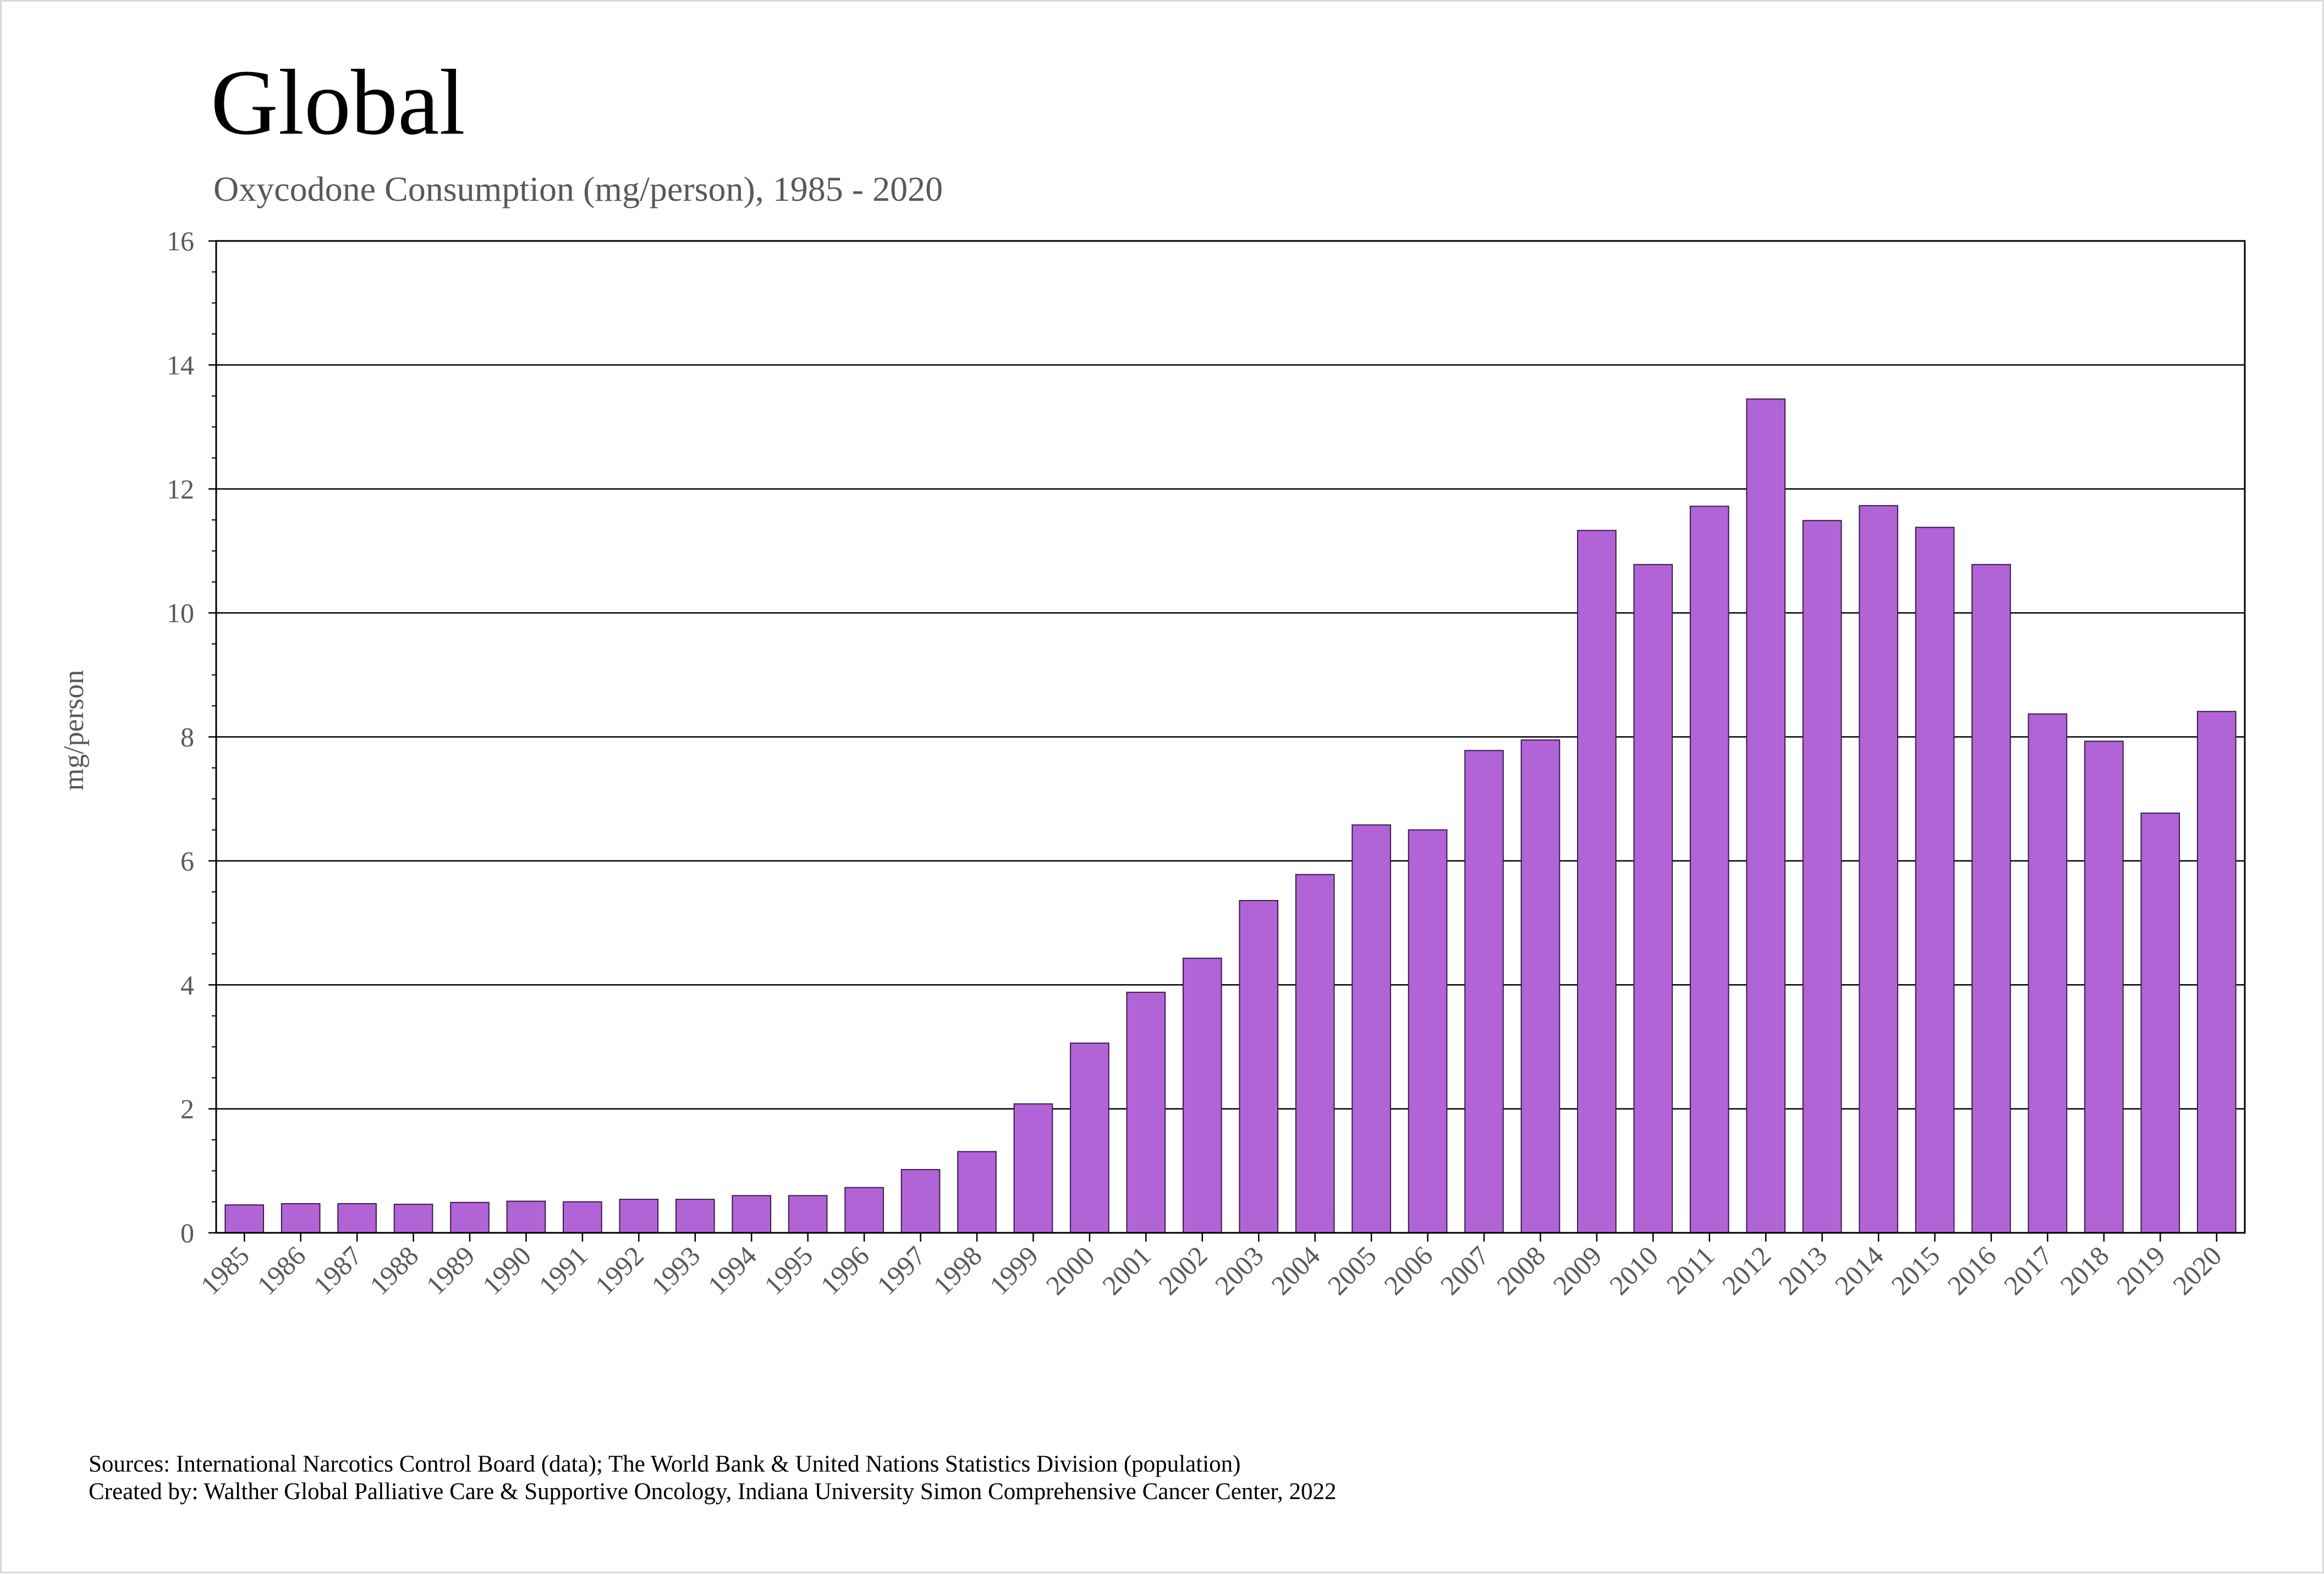 The height and width of the screenshot is (1575, 2324). Describe the element at coordinates (864, 1210) in the screenshot. I see `bar-1996` at that location.